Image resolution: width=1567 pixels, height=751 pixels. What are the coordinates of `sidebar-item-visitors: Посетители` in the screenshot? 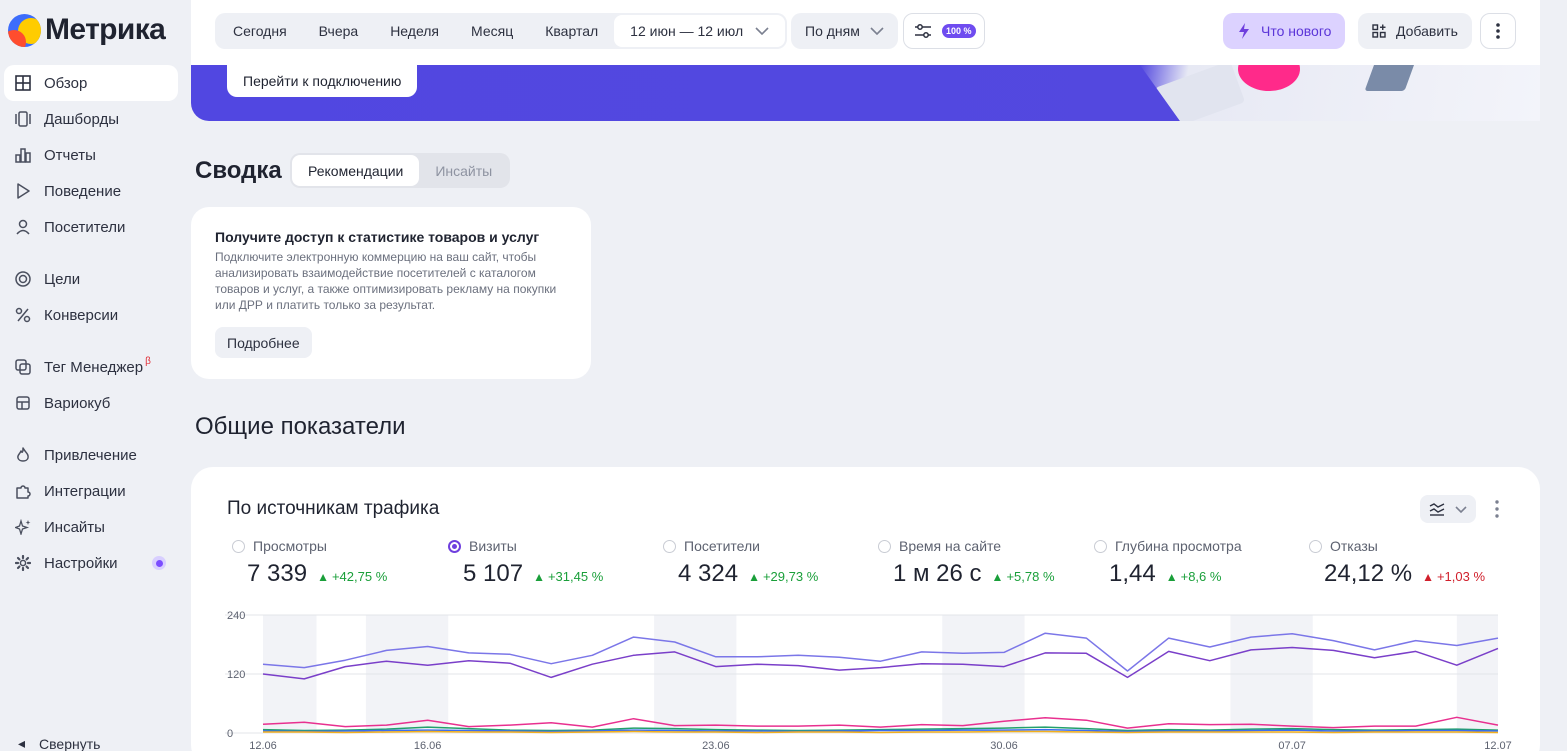 It's located at (91, 227).